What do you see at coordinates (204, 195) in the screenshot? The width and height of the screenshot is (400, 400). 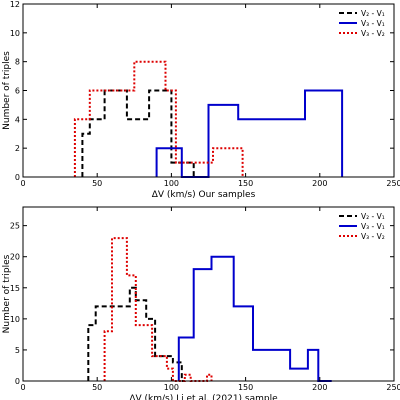 I see `x-axis-label: ΔV (km/s) Our samples` at bounding box center [204, 195].